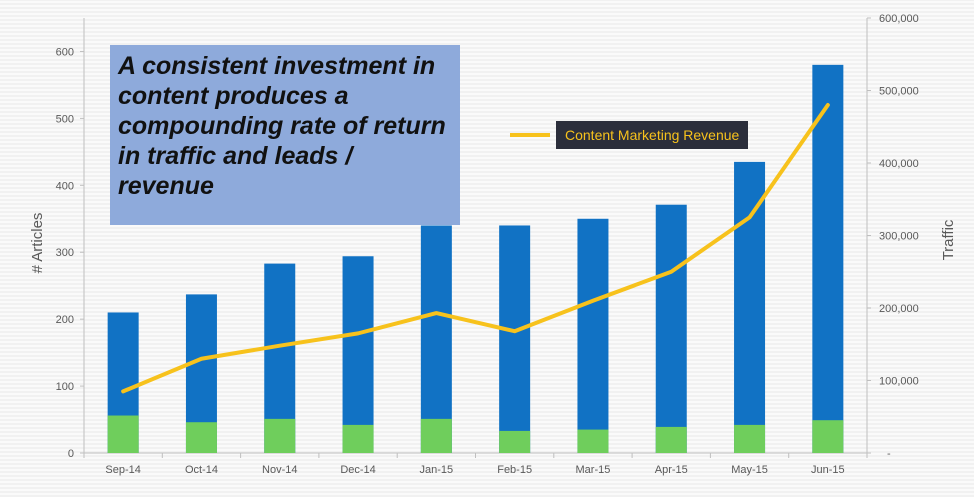  Describe the element at coordinates (828, 470) in the screenshot. I see `x-tick-label: Jun-15` at that location.